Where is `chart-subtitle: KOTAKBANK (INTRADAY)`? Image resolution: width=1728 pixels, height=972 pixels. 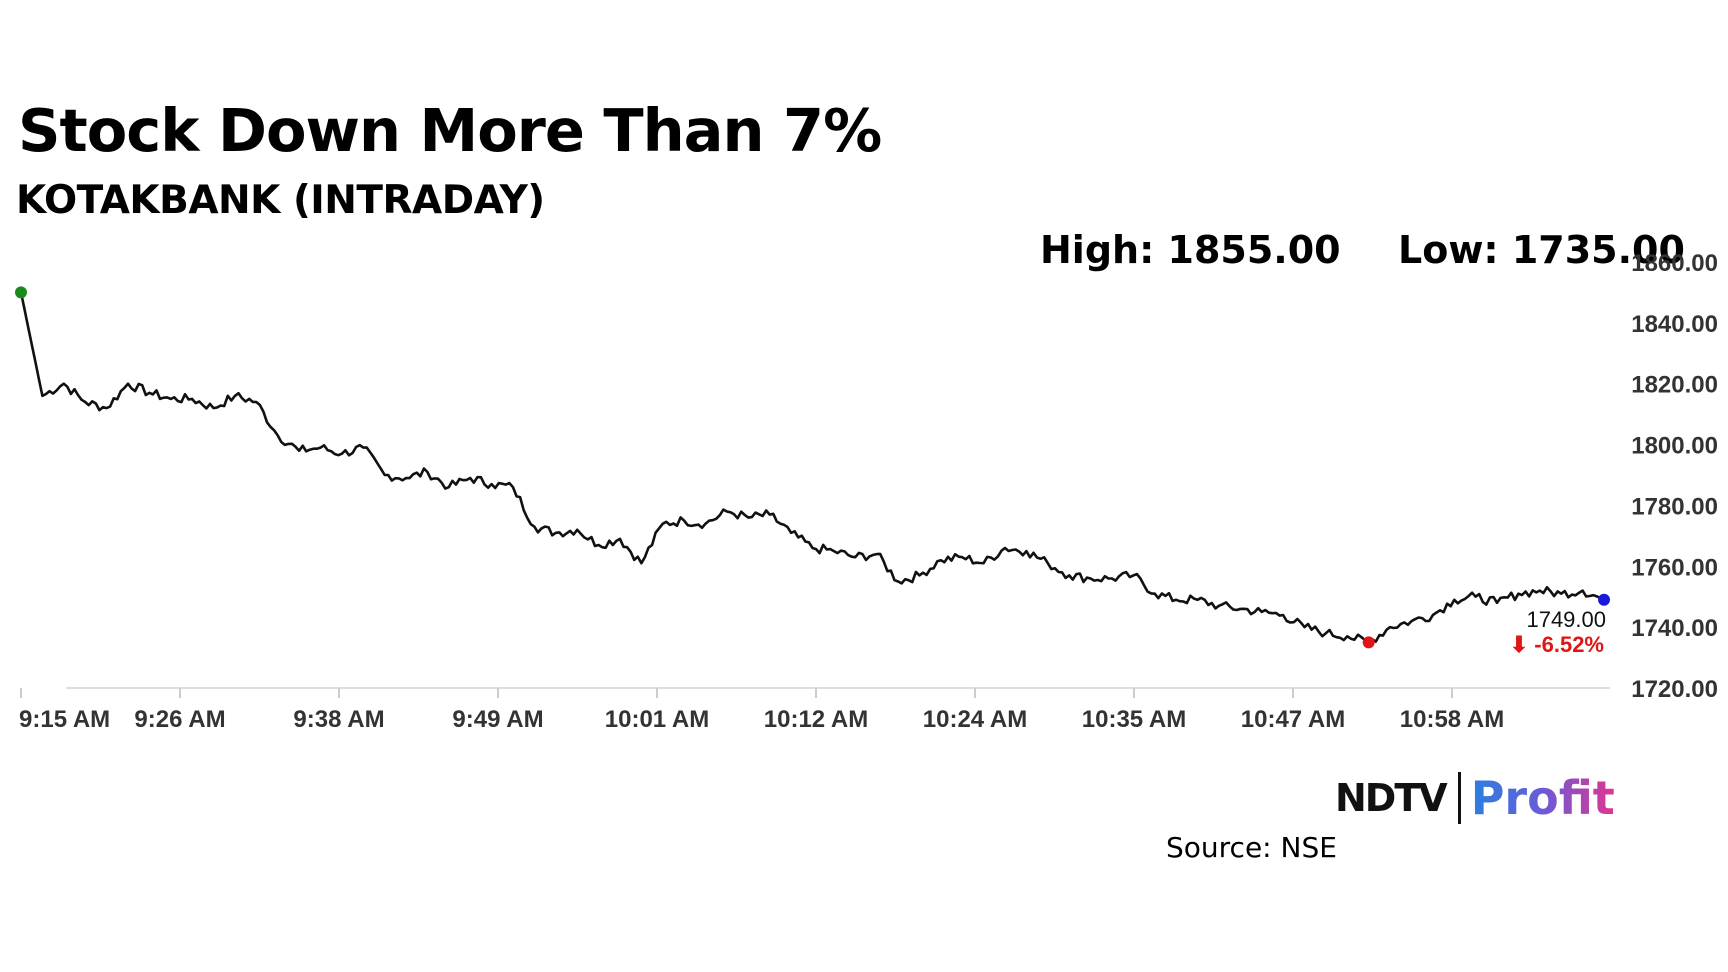 chart-subtitle: KOTAKBANK (INTRADAY) is located at coordinates (280, 200).